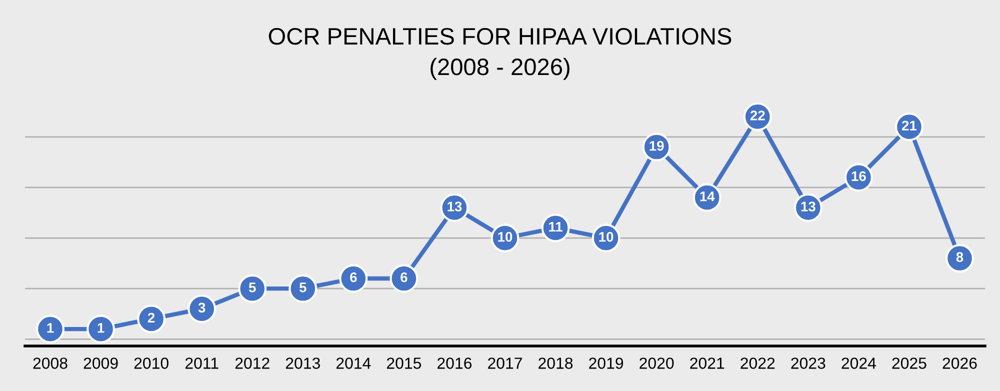  What do you see at coordinates (859, 176) in the screenshot?
I see `data-label: 16` at bounding box center [859, 176].